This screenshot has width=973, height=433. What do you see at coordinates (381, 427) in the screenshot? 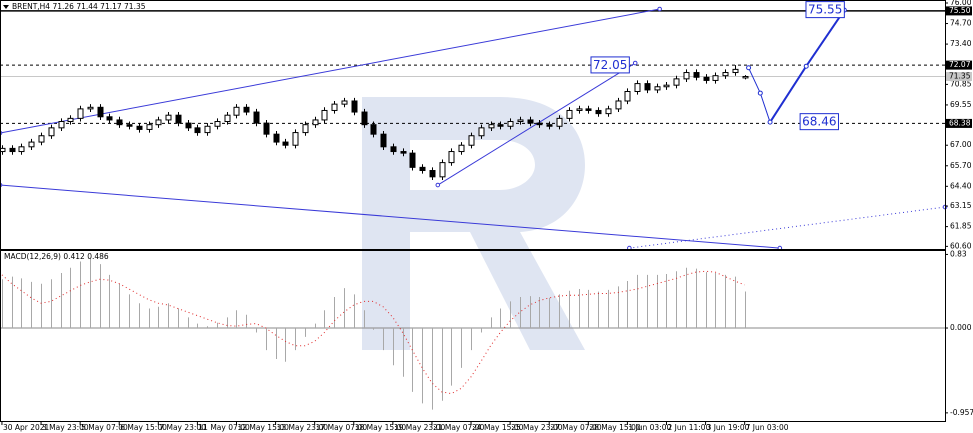
I see `x-tick-label: 18 May 15:00` at bounding box center [381, 427].